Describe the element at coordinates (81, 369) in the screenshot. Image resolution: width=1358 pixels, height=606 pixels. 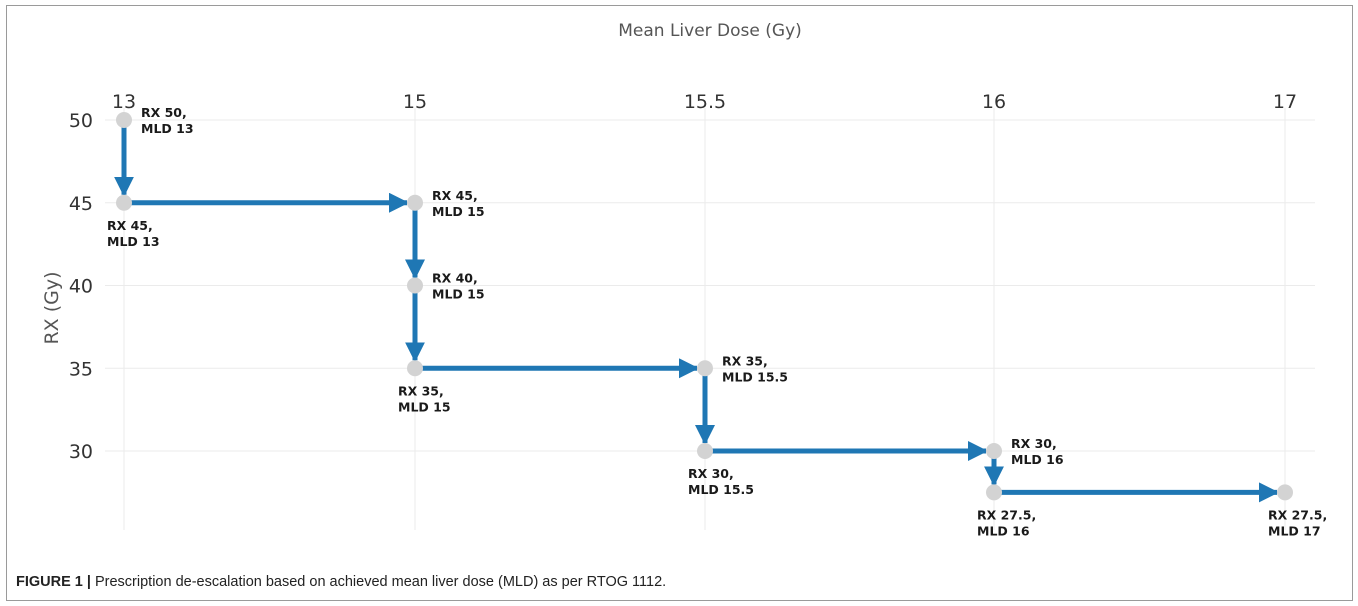
I see `y-tick-label: 35` at that location.